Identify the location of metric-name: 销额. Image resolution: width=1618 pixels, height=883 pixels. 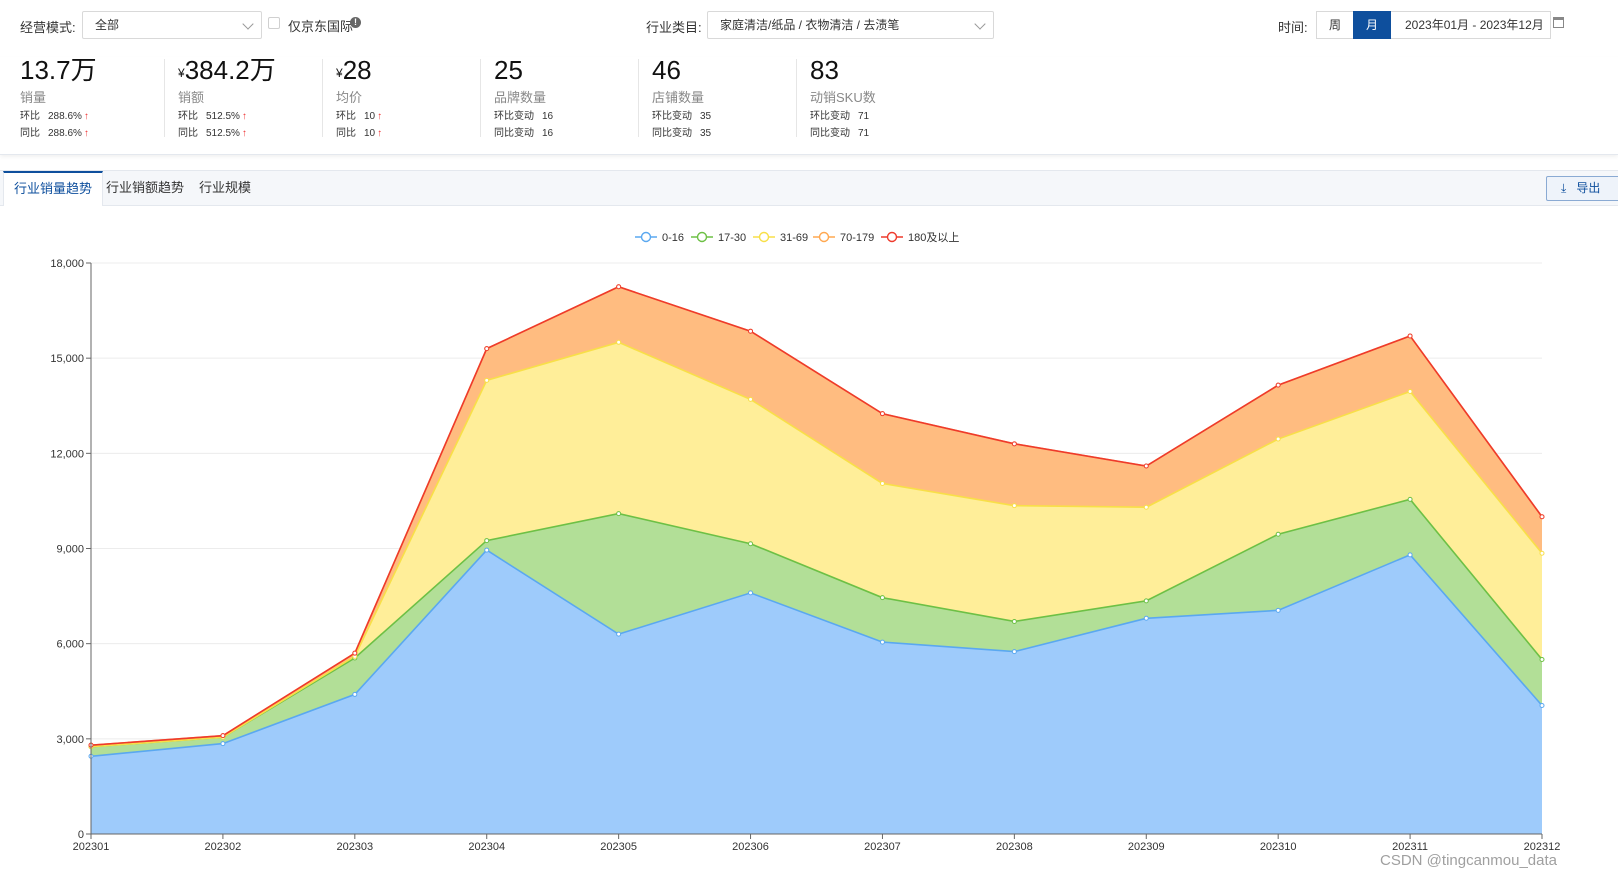
(191, 97).